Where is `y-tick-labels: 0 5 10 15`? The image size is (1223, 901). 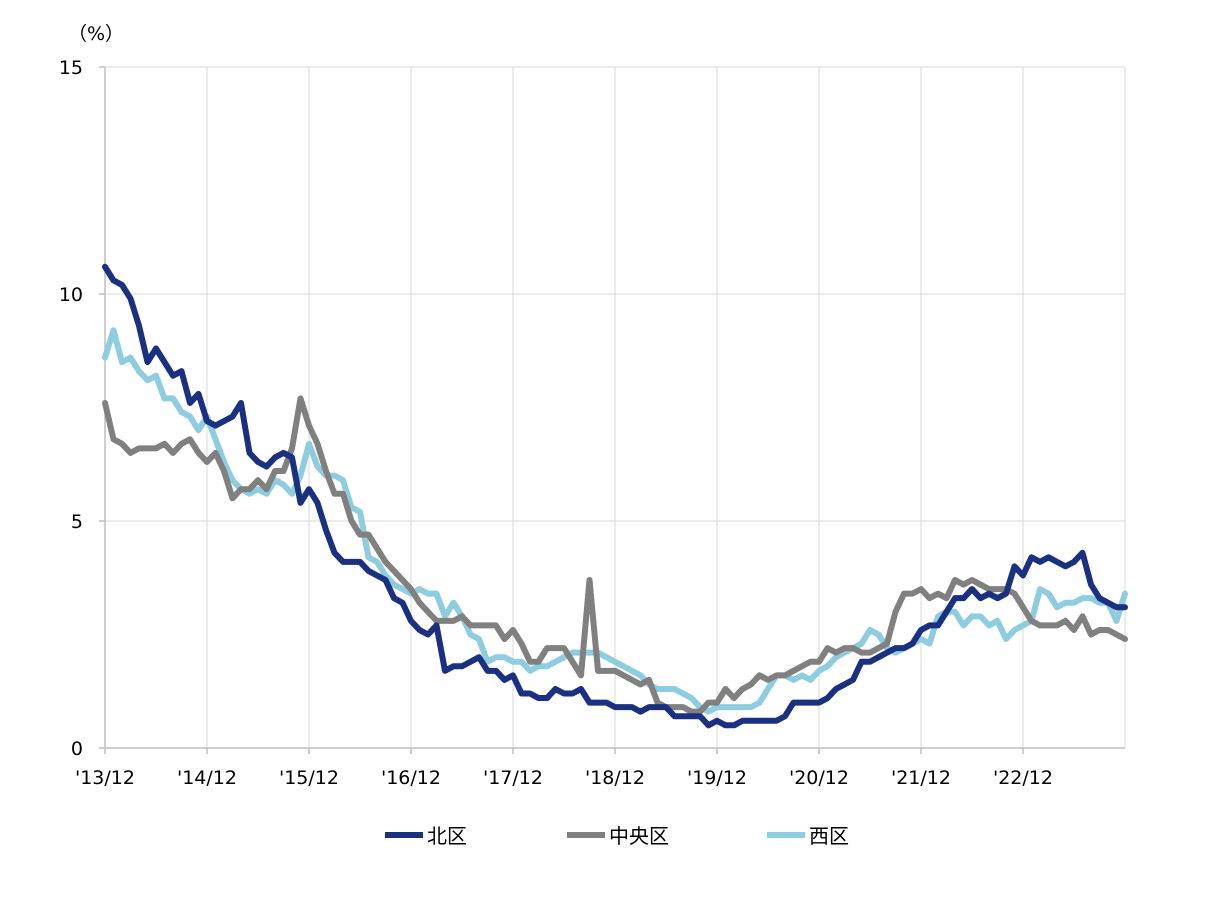
y-tick-labels: 0 5 10 15 is located at coordinates (71, 408).